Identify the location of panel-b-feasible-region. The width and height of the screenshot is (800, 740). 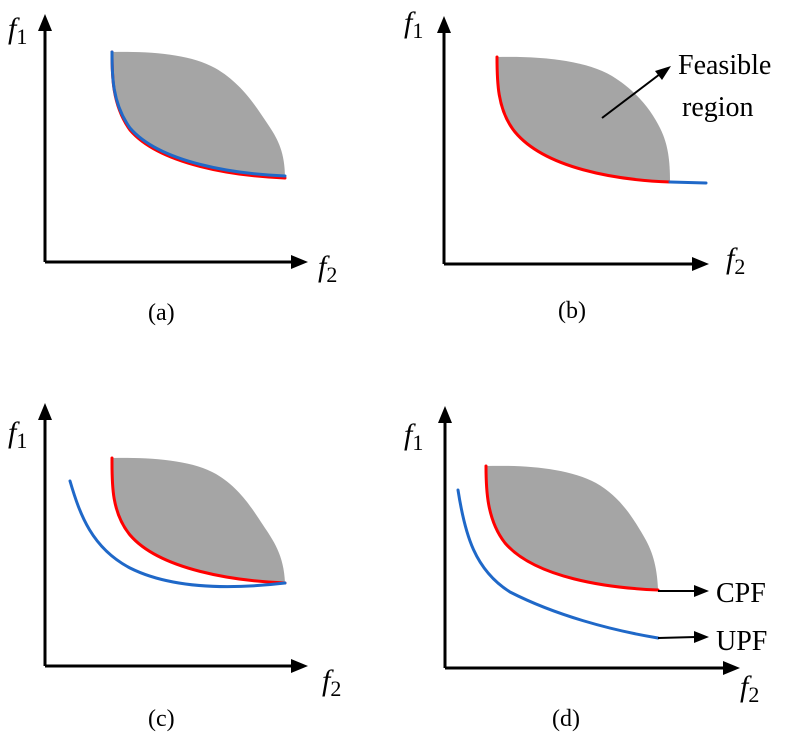
(583, 119).